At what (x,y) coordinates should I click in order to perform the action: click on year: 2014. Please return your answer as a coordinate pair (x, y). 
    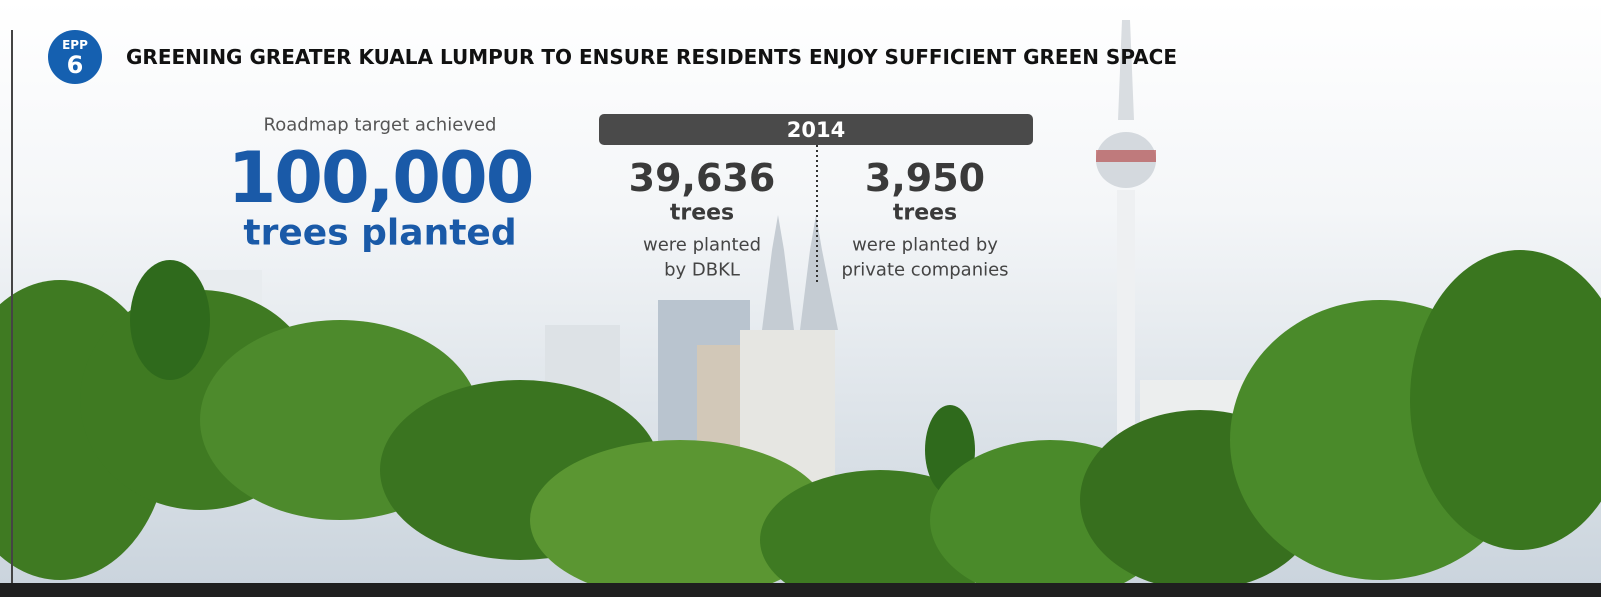
    Looking at the image, I should click on (816, 130).